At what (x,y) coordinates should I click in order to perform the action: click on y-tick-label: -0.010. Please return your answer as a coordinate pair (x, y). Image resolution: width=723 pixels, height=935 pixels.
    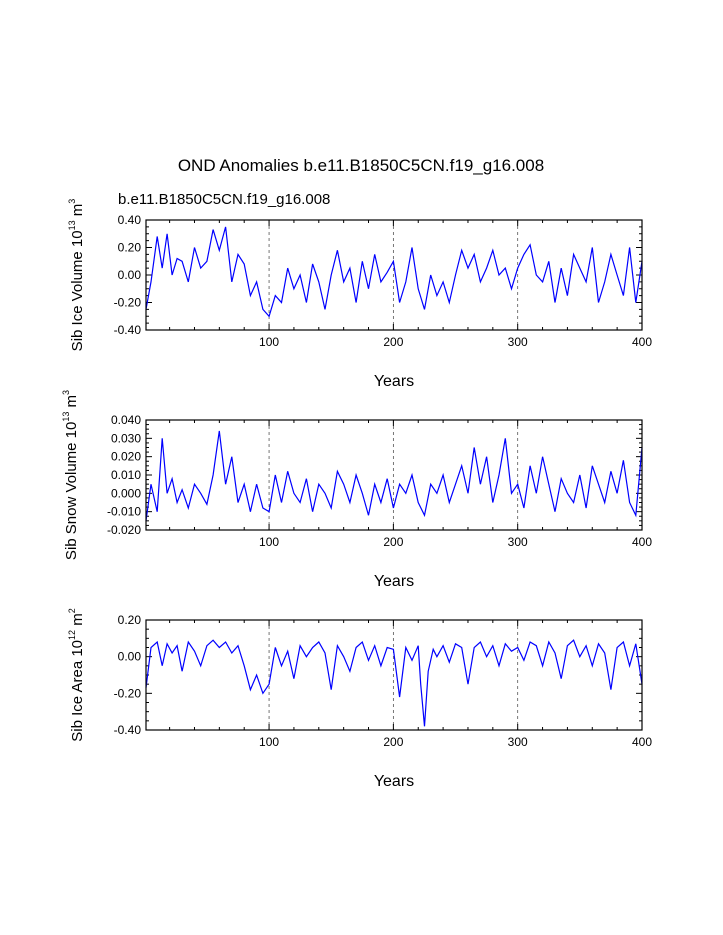
    Looking at the image, I should click on (124, 512).